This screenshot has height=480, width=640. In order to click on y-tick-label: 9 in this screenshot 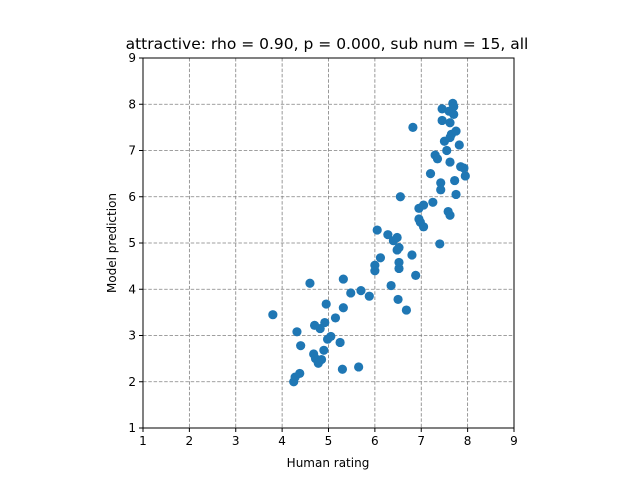, I will do `click(132, 58)`.